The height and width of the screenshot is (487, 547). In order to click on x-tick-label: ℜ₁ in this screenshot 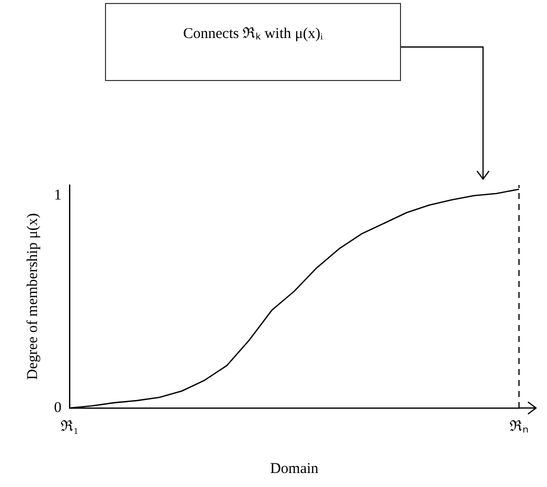, I will do `click(69, 426)`.